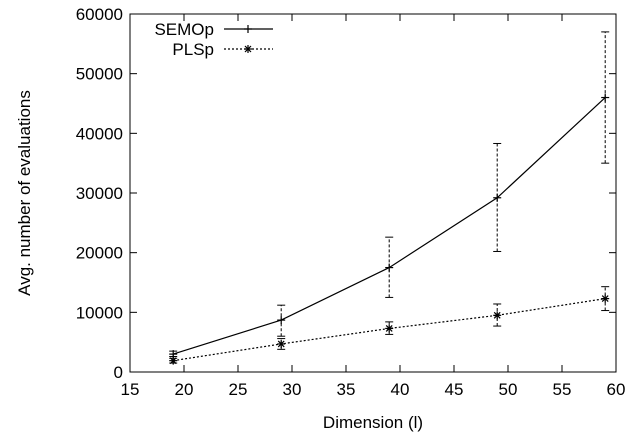  I want to click on legend-label-plsp: PLSp, so click(193, 49).